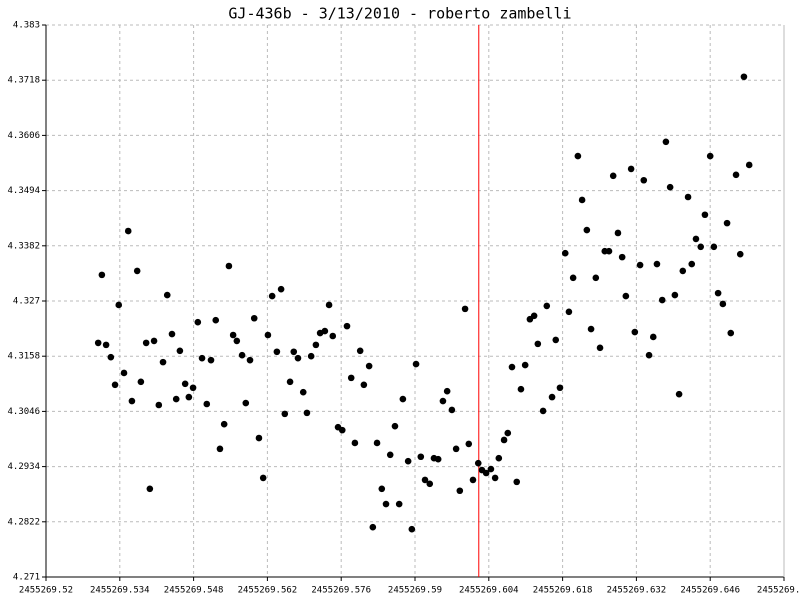 Image resolution: width=800 pixels, height=600 pixels. Describe the element at coordinates (46, 591) in the screenshot. I see `x-tick-label: 2455269.52` at that location.